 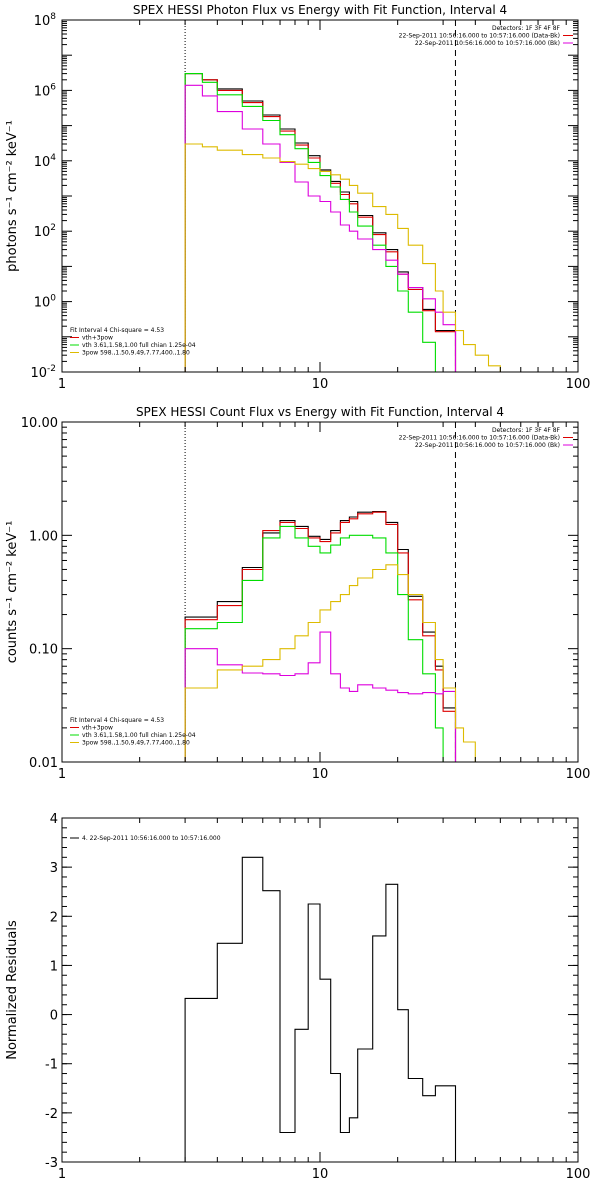 I want to click on y-tick-label: -1, so click(x=51, y=1065).